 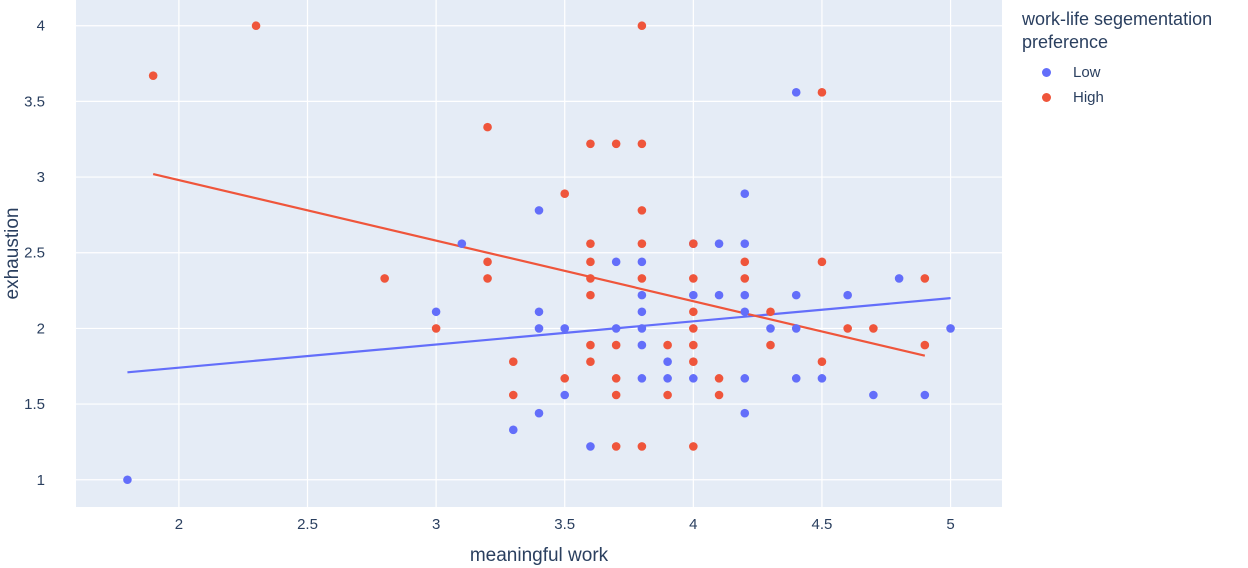 What do you see at coordinates (693, 524) in the screenshot?
I see `x-tick-label: 4` at bounding box center [693, 524].